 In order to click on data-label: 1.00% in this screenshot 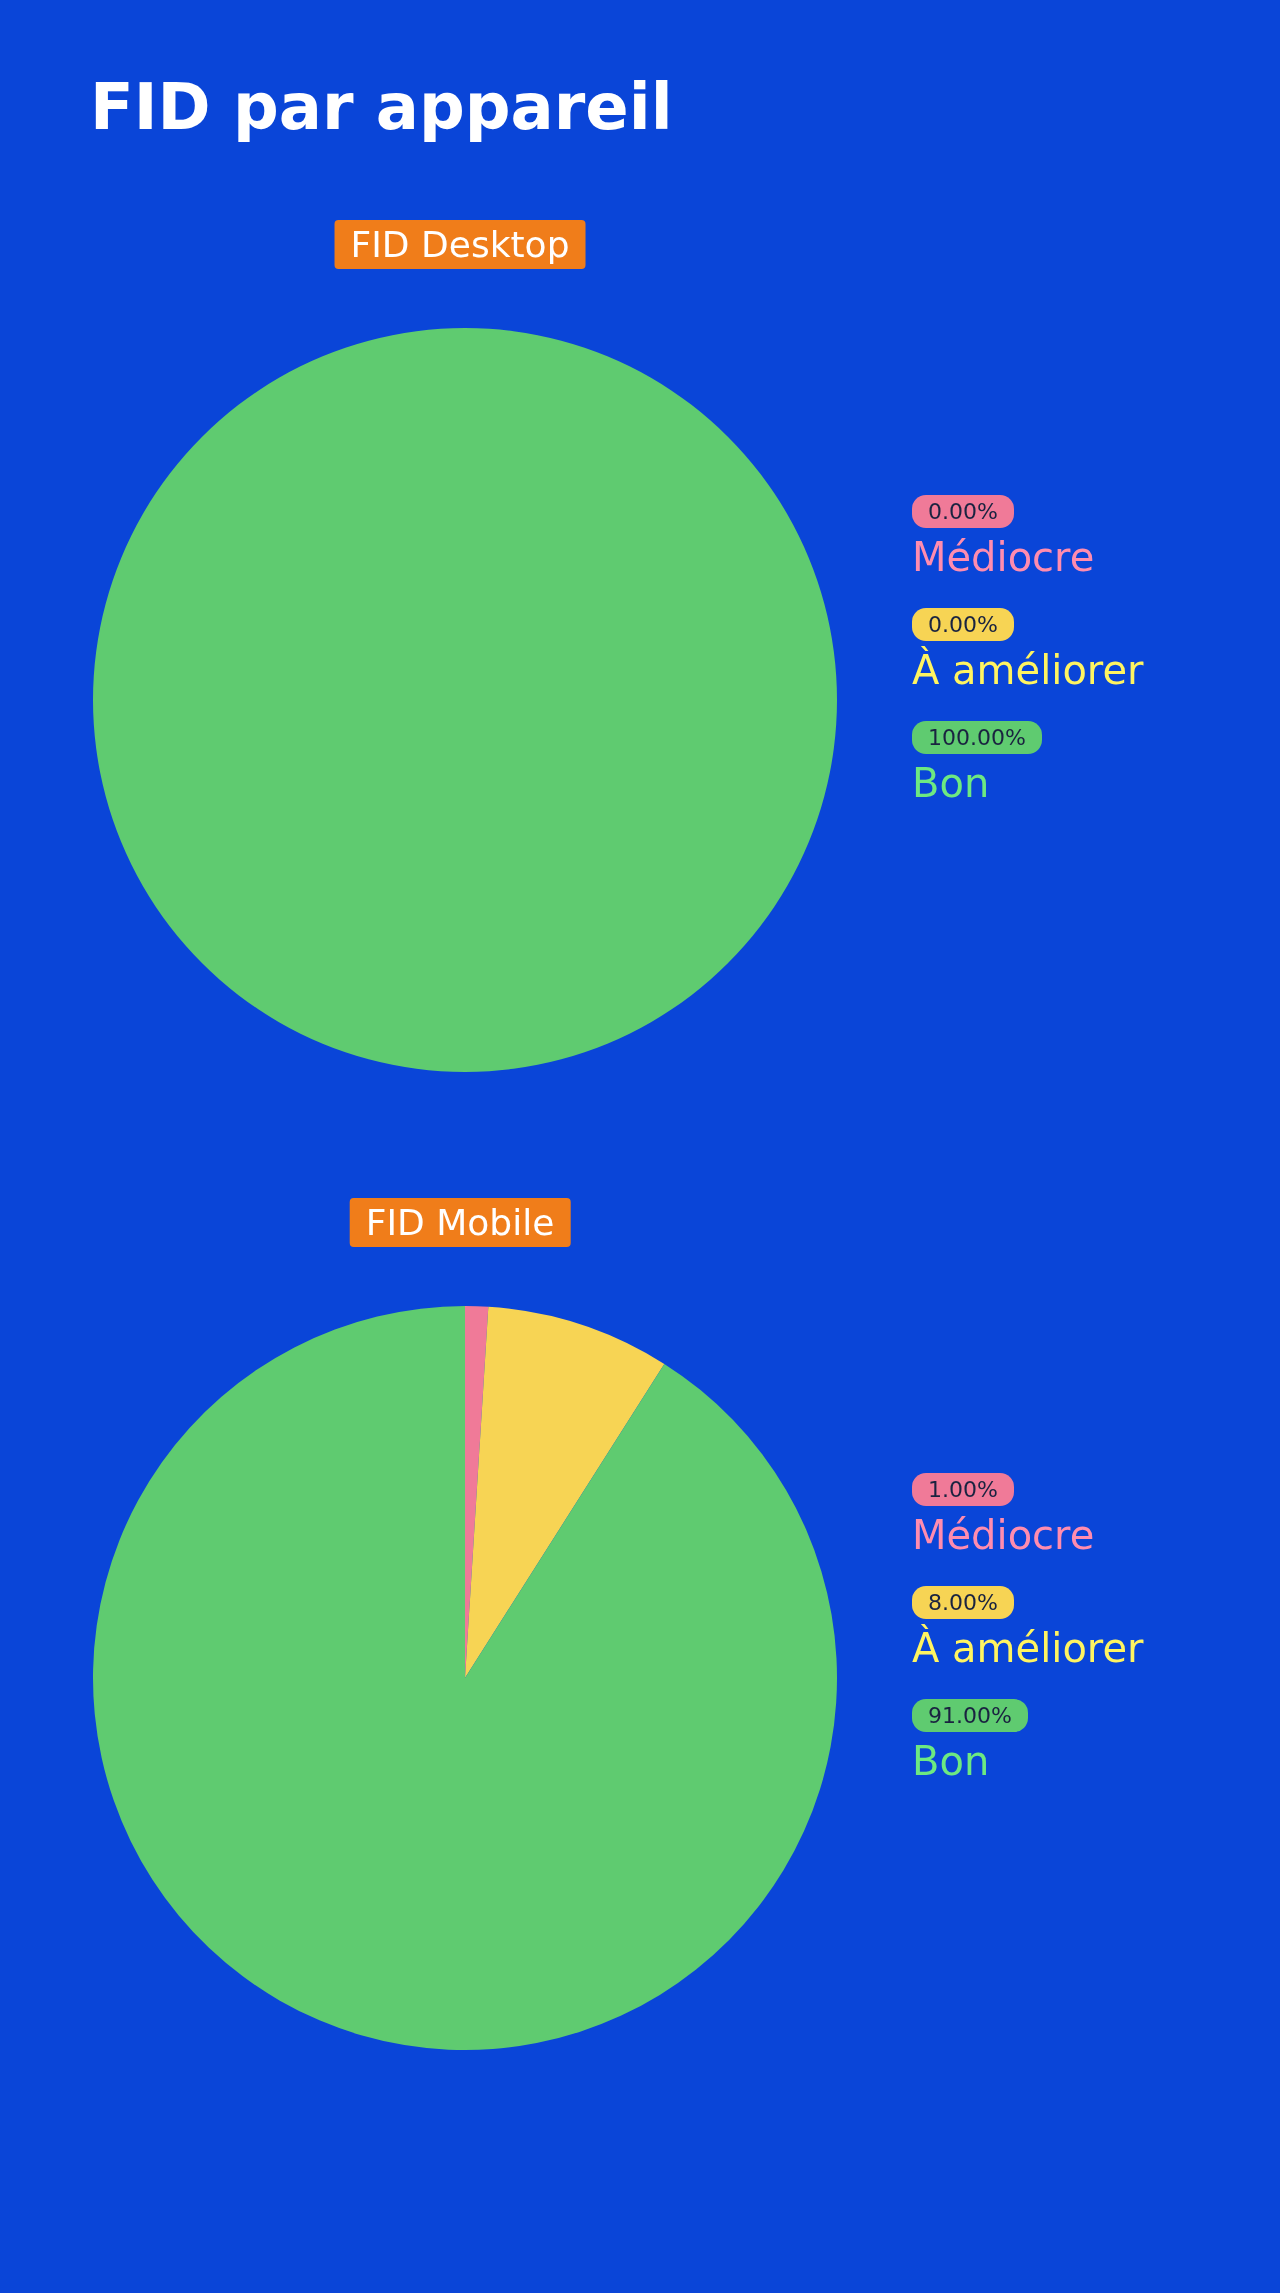, I will do `click(963, 1489)`.